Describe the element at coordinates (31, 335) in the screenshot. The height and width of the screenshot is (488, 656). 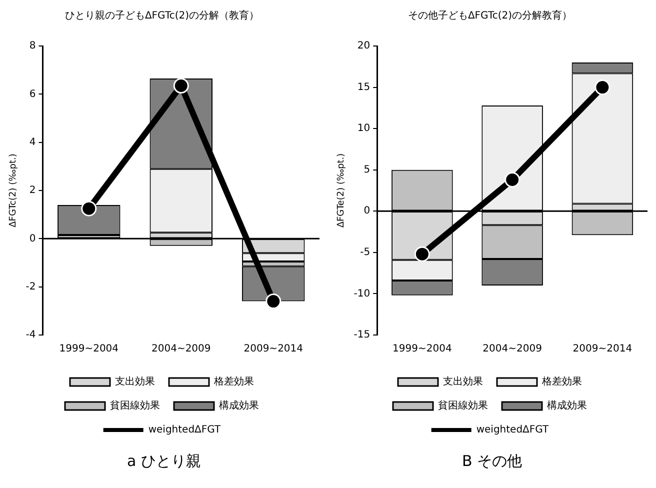
I see `y-tick-label: -4` at that location.